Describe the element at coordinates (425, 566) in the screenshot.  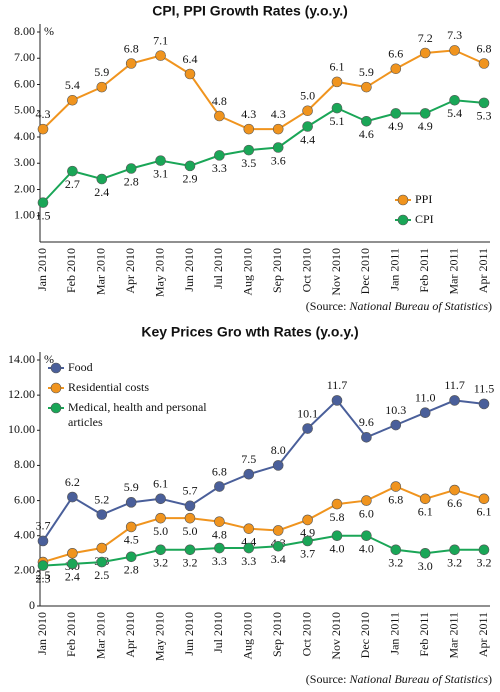
I see `data-label: 3.0` at that location.